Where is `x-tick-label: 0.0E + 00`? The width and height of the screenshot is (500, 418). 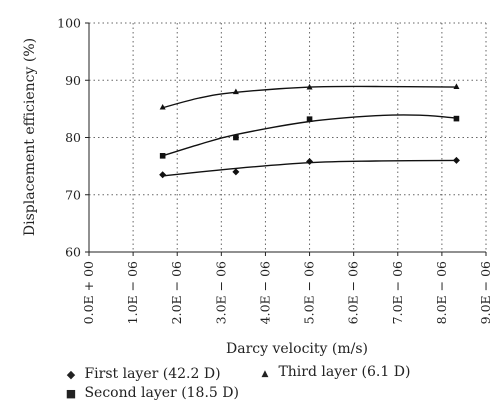
x-tick-label: 0.0E + 00 is located at coordinates (88, 292).